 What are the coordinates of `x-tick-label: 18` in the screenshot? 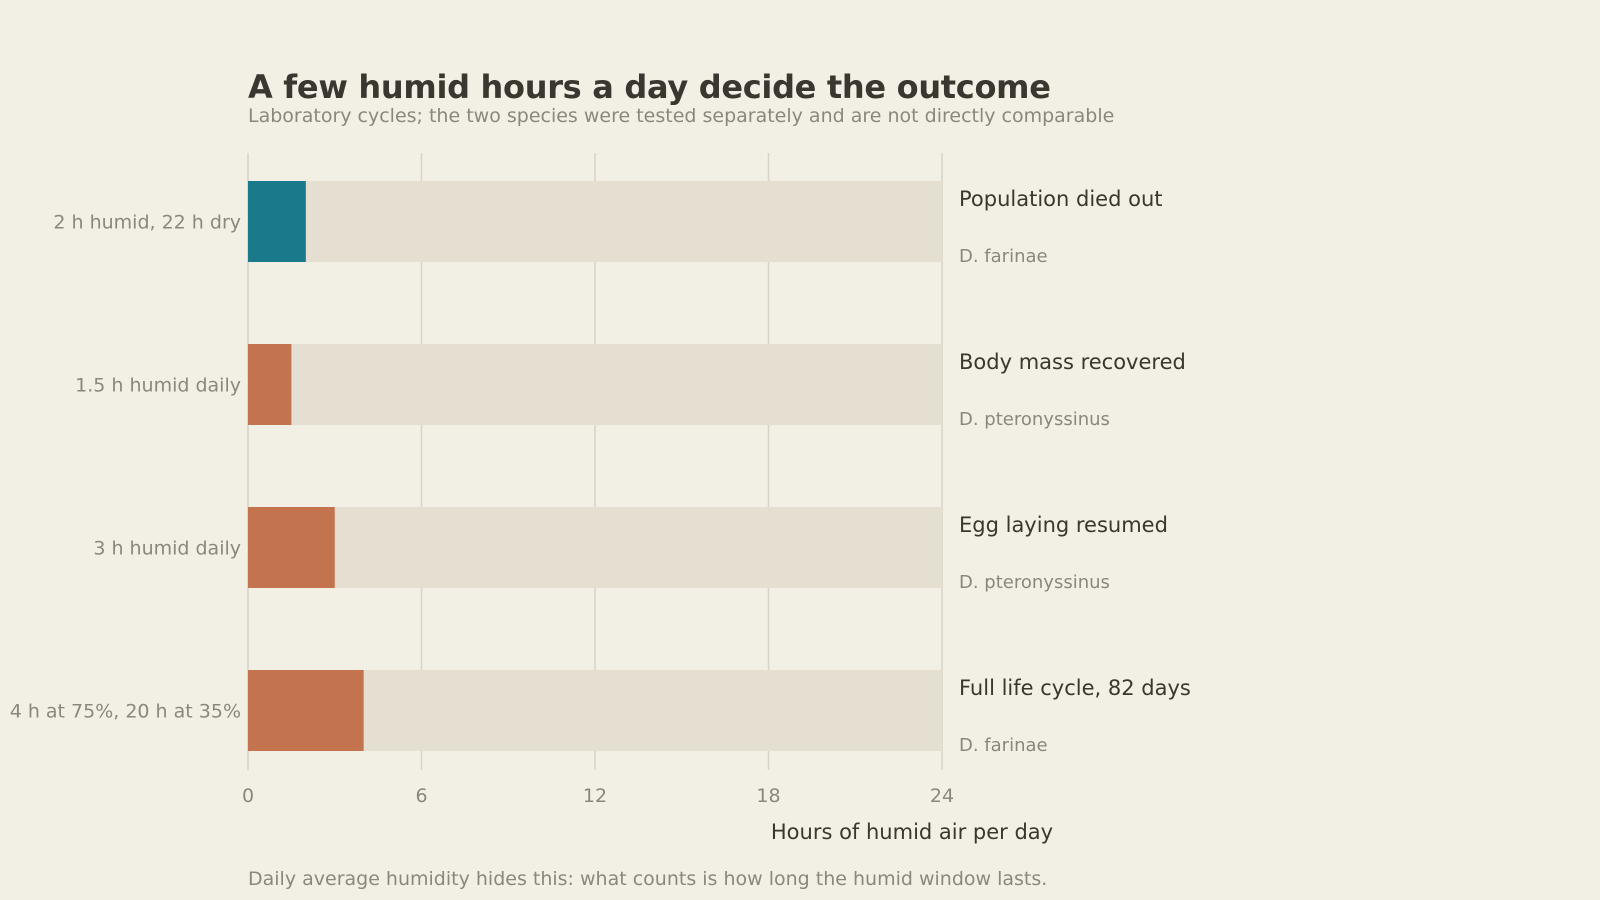 It's located at (768, 796).